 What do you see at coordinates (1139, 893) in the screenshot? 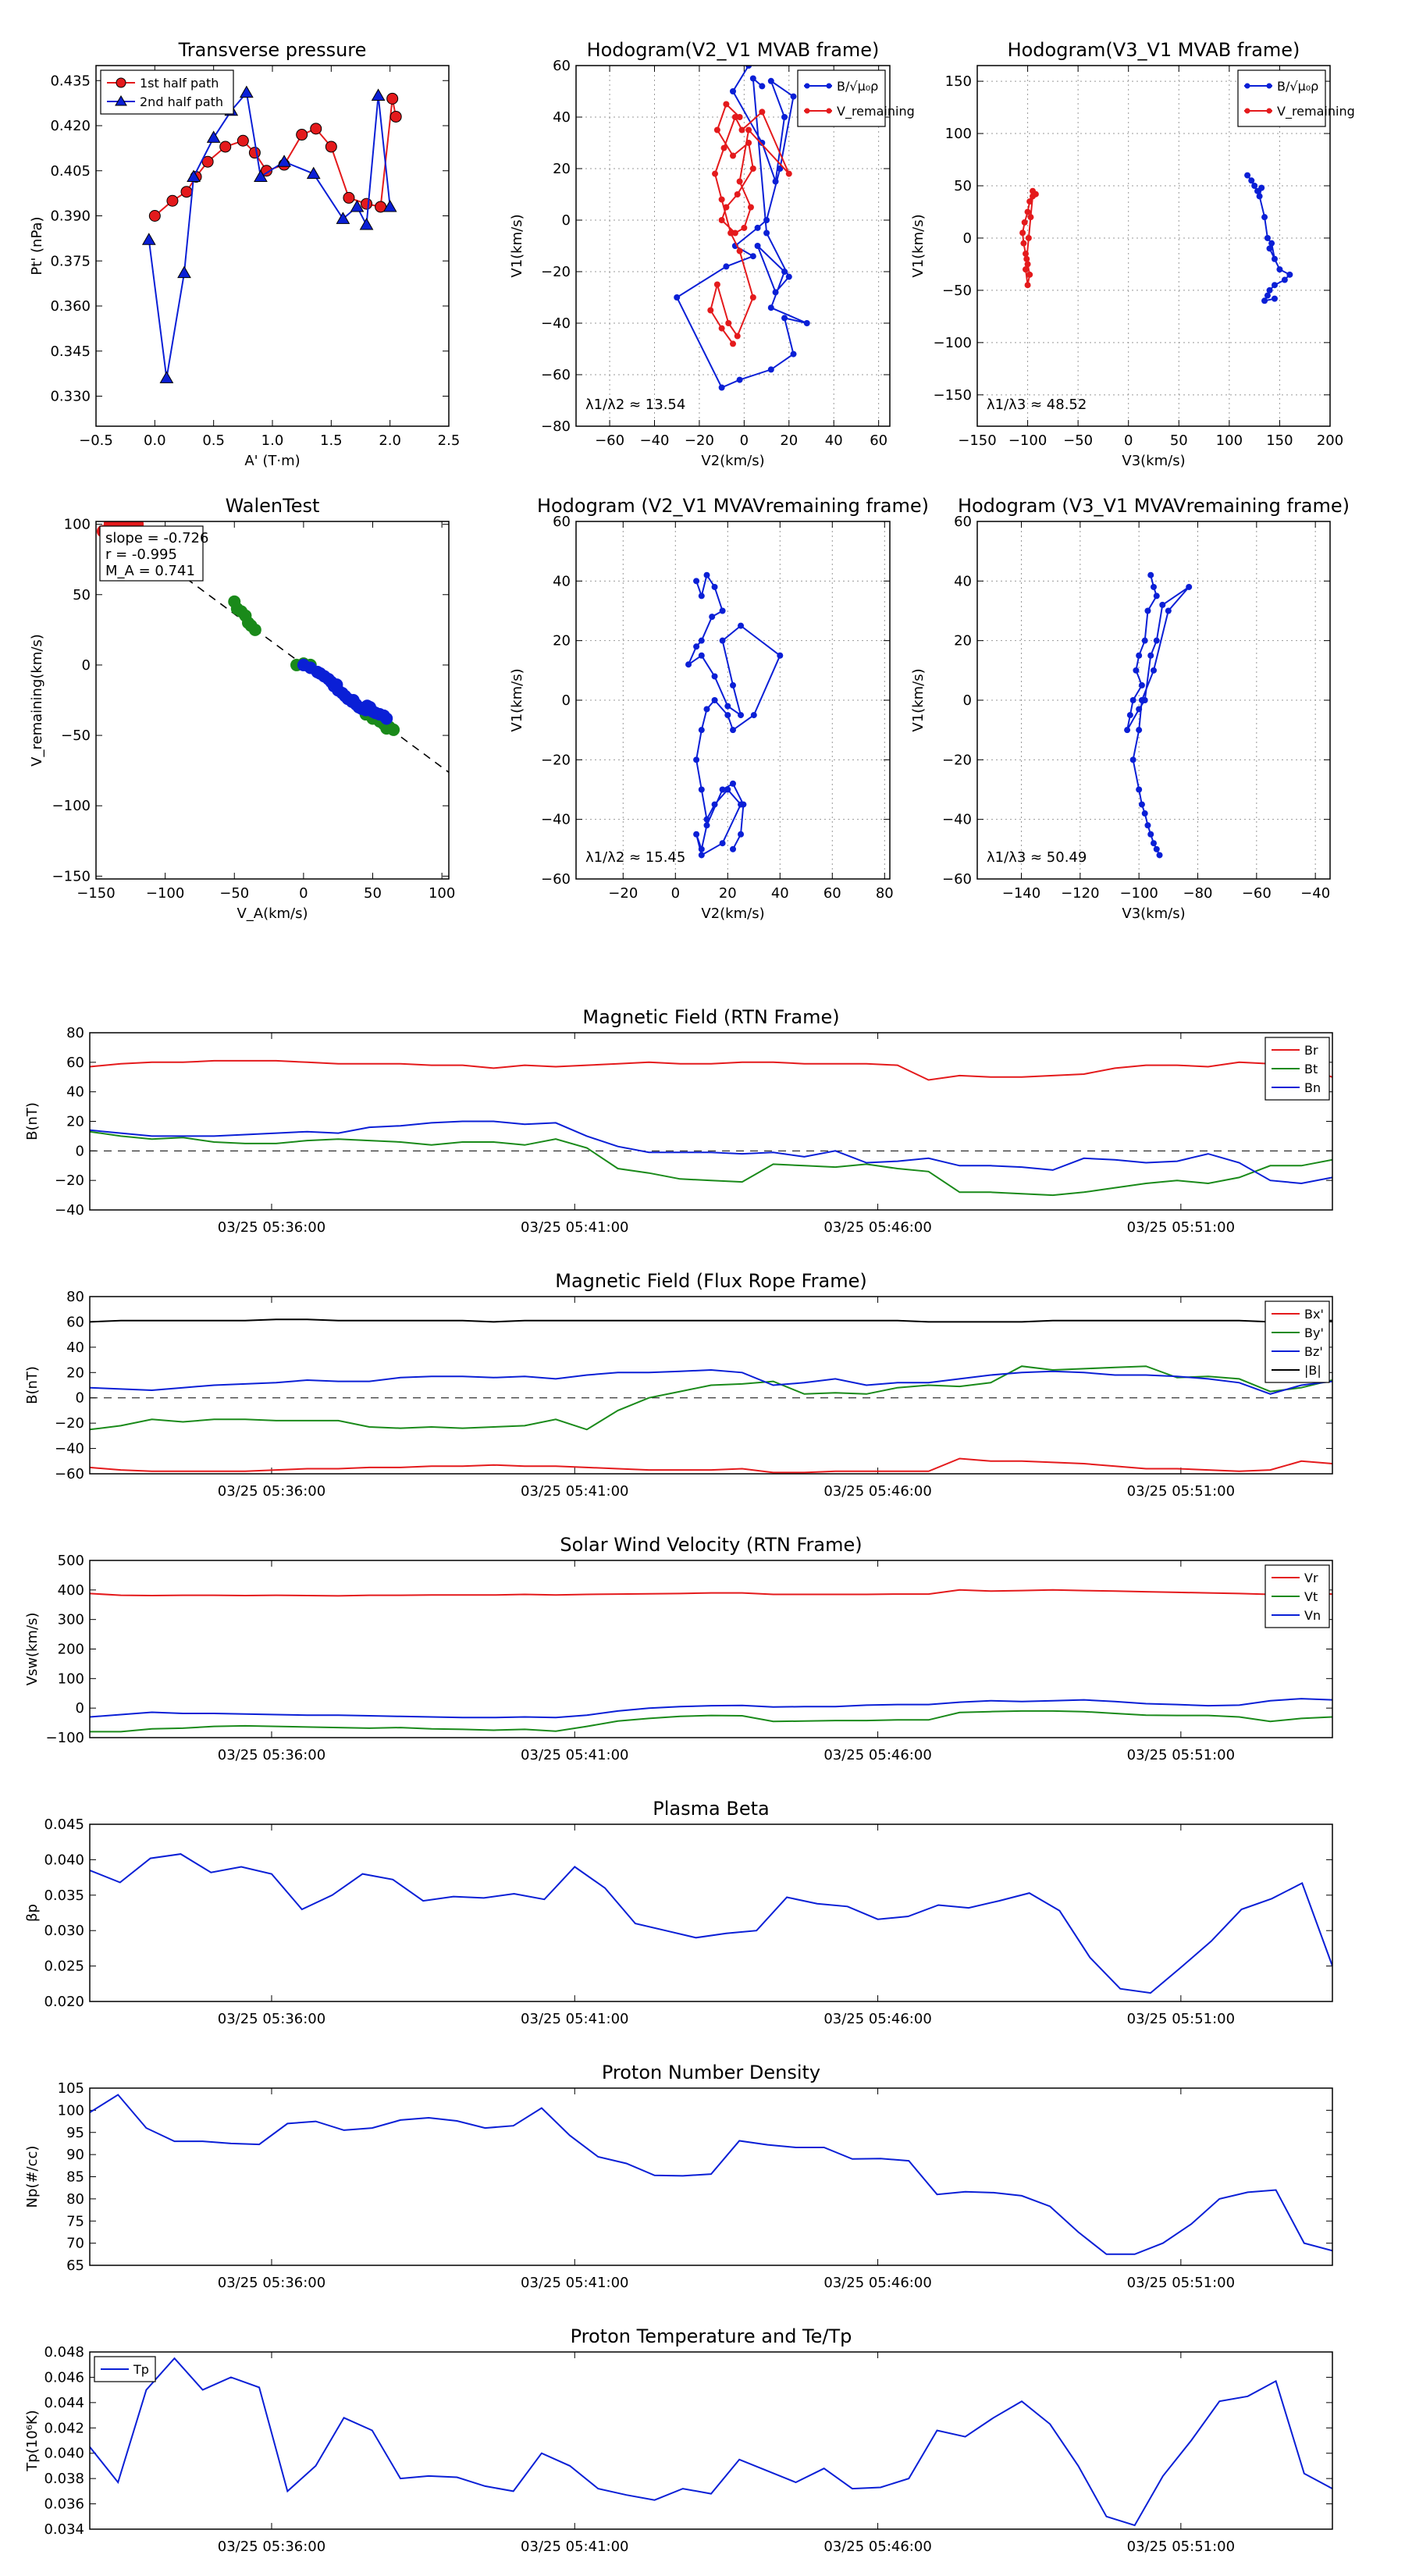
I see `x-tick-label: −100` at bounding box center [1139, 893].